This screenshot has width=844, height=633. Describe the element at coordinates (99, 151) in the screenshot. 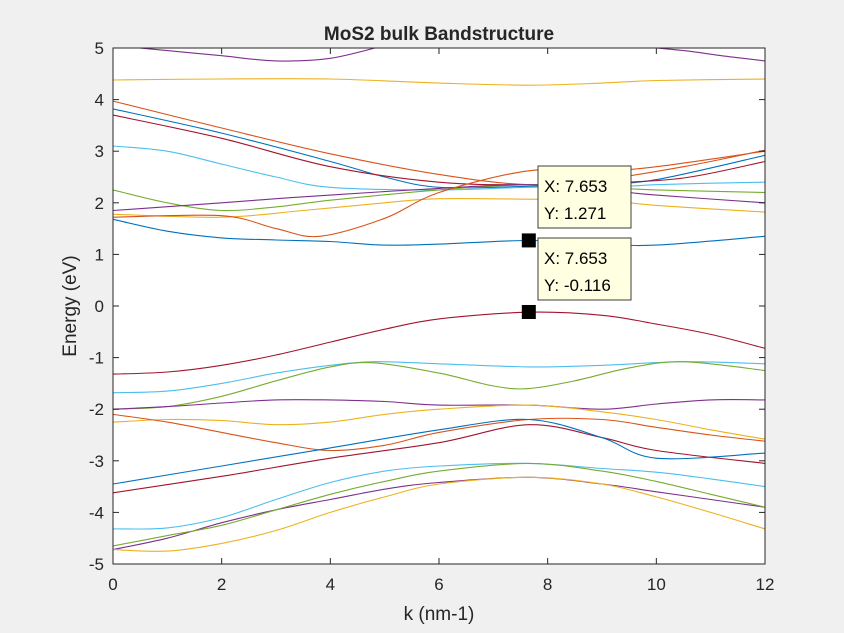

I see `y-tick-label: 3` at that location.